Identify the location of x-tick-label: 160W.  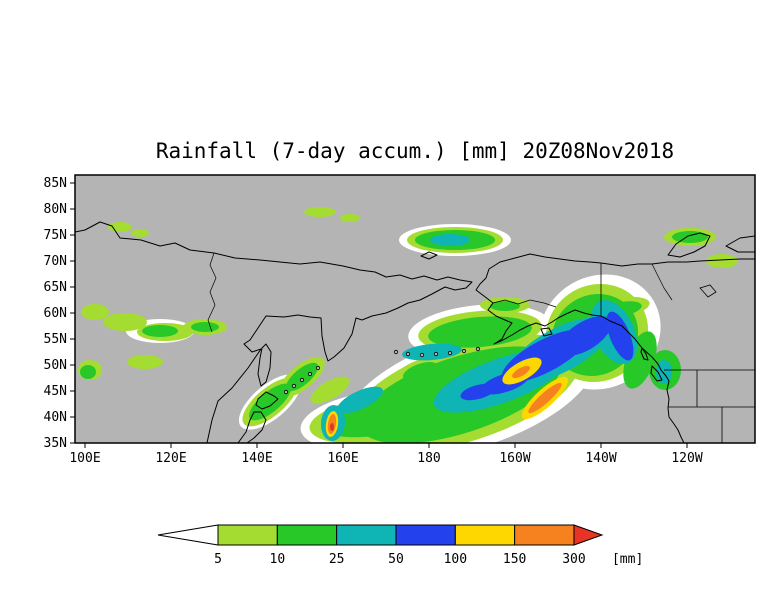
(514, 458).